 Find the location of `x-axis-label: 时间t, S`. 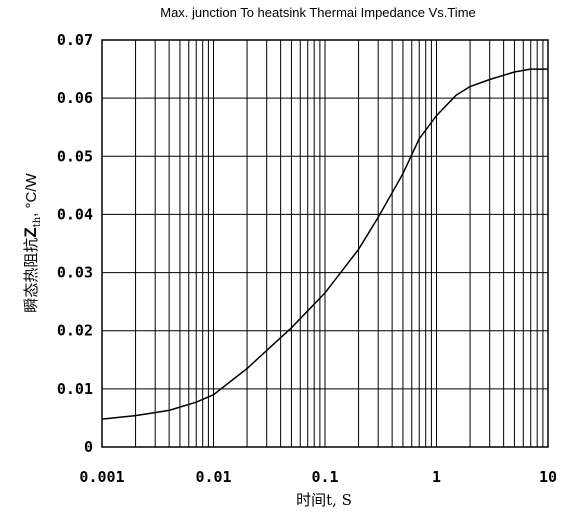

x-axis-label: 时间t, S is located at coordinates (324, 500).